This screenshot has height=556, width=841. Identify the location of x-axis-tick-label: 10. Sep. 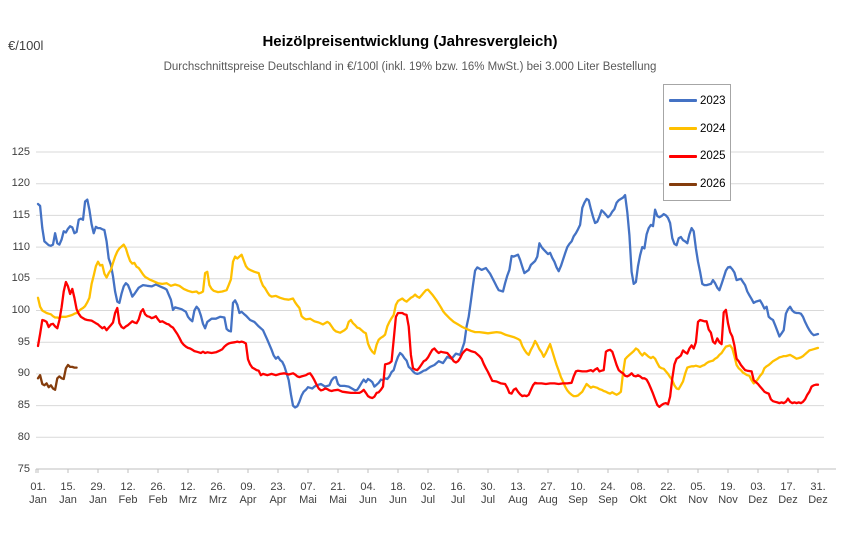
(578, 493).